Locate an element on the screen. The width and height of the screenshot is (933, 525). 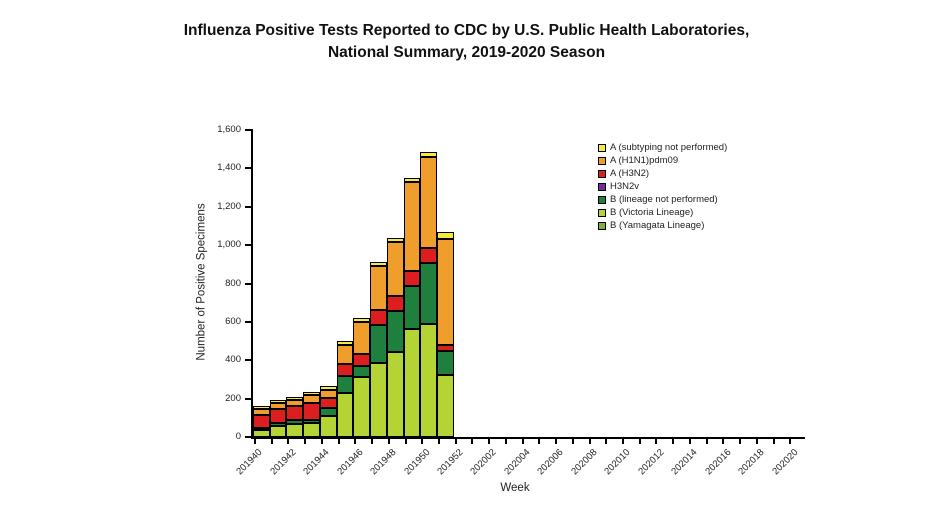
legend-item: A (H1N1)pdm09 is located at coordinates (662, 160).